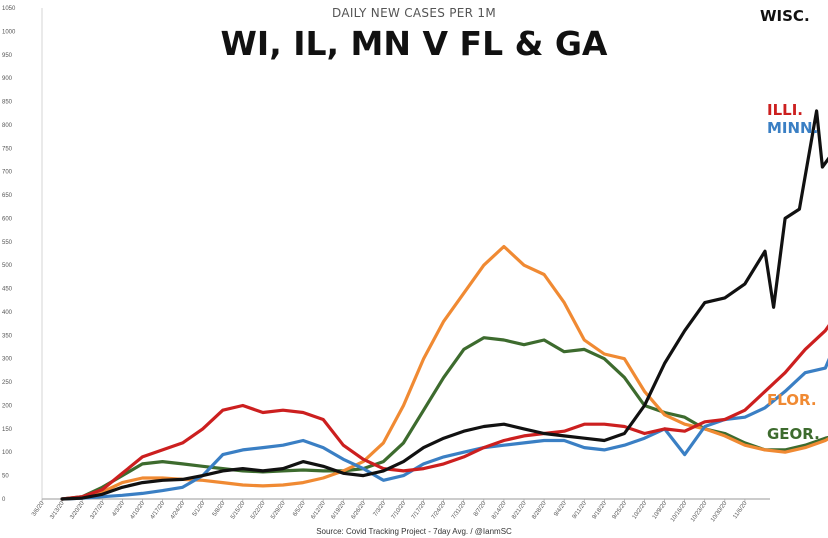 The width and height of the screenshot is (828, 538). I want to click on y-tick-label: 1000, so click(9, 32).